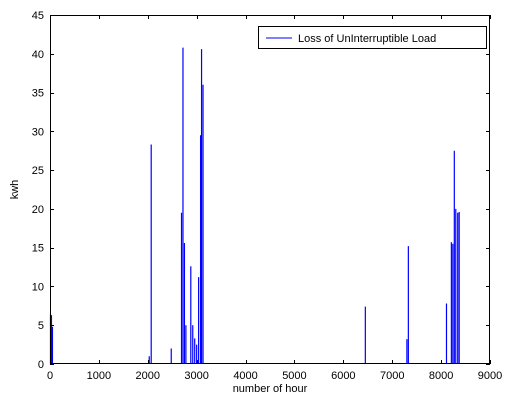  Describe the element at coordinates (392, 376) in the screenshot. I see `x-tick-label: 7000` at that location.